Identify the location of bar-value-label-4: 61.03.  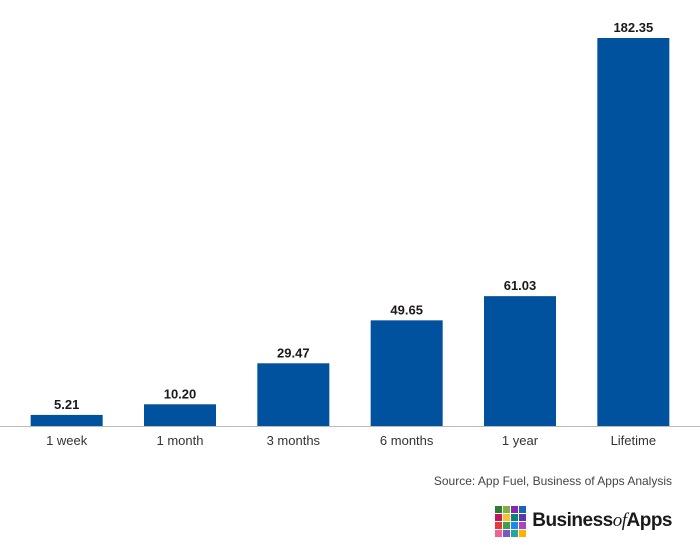
(520, 285).